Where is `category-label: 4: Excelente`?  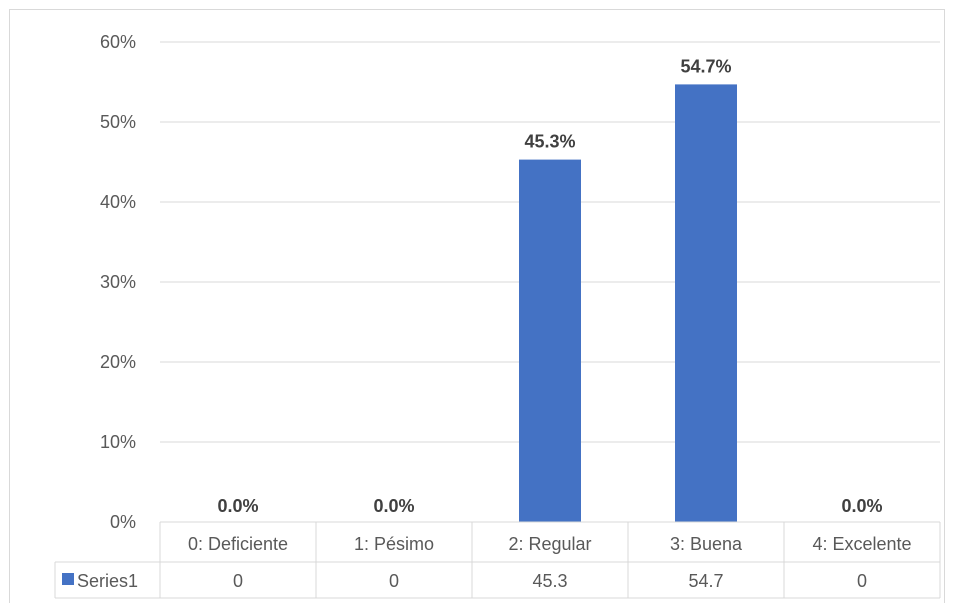 category-label: 4: Excelente is located at coordinates (861, 544).